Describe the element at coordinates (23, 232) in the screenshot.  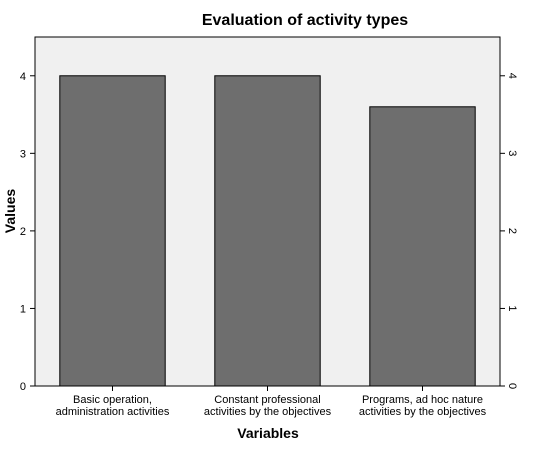
I see `y-tick-label: 2` at that location.